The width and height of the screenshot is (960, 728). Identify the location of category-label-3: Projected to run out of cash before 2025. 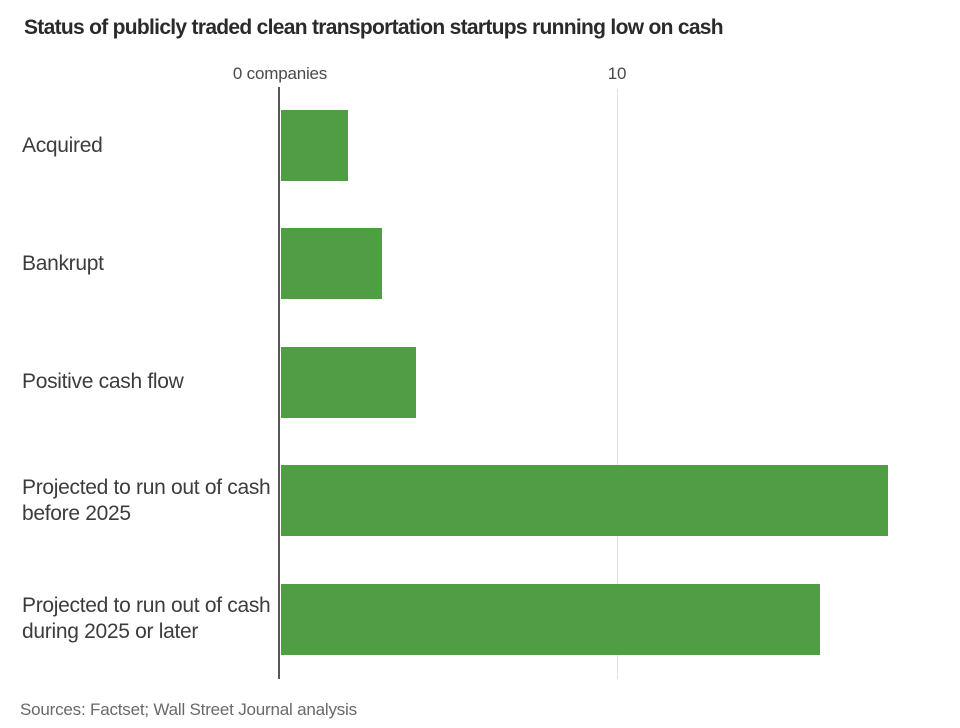
(146, 500).